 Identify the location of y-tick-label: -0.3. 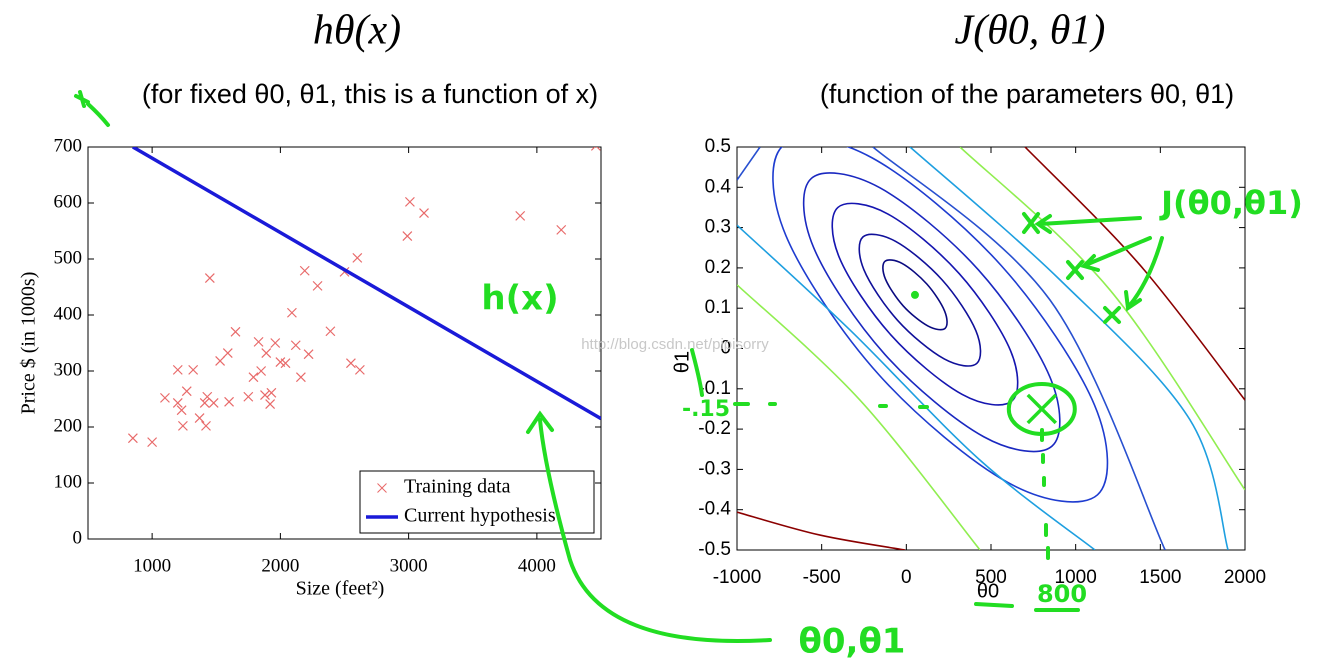
(714, 468).